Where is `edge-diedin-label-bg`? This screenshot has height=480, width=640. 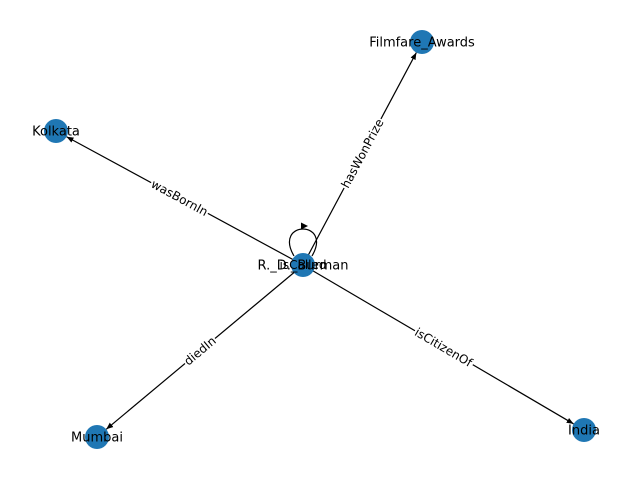 edge-diedin-label-bg is located at coordinates (200, 351).